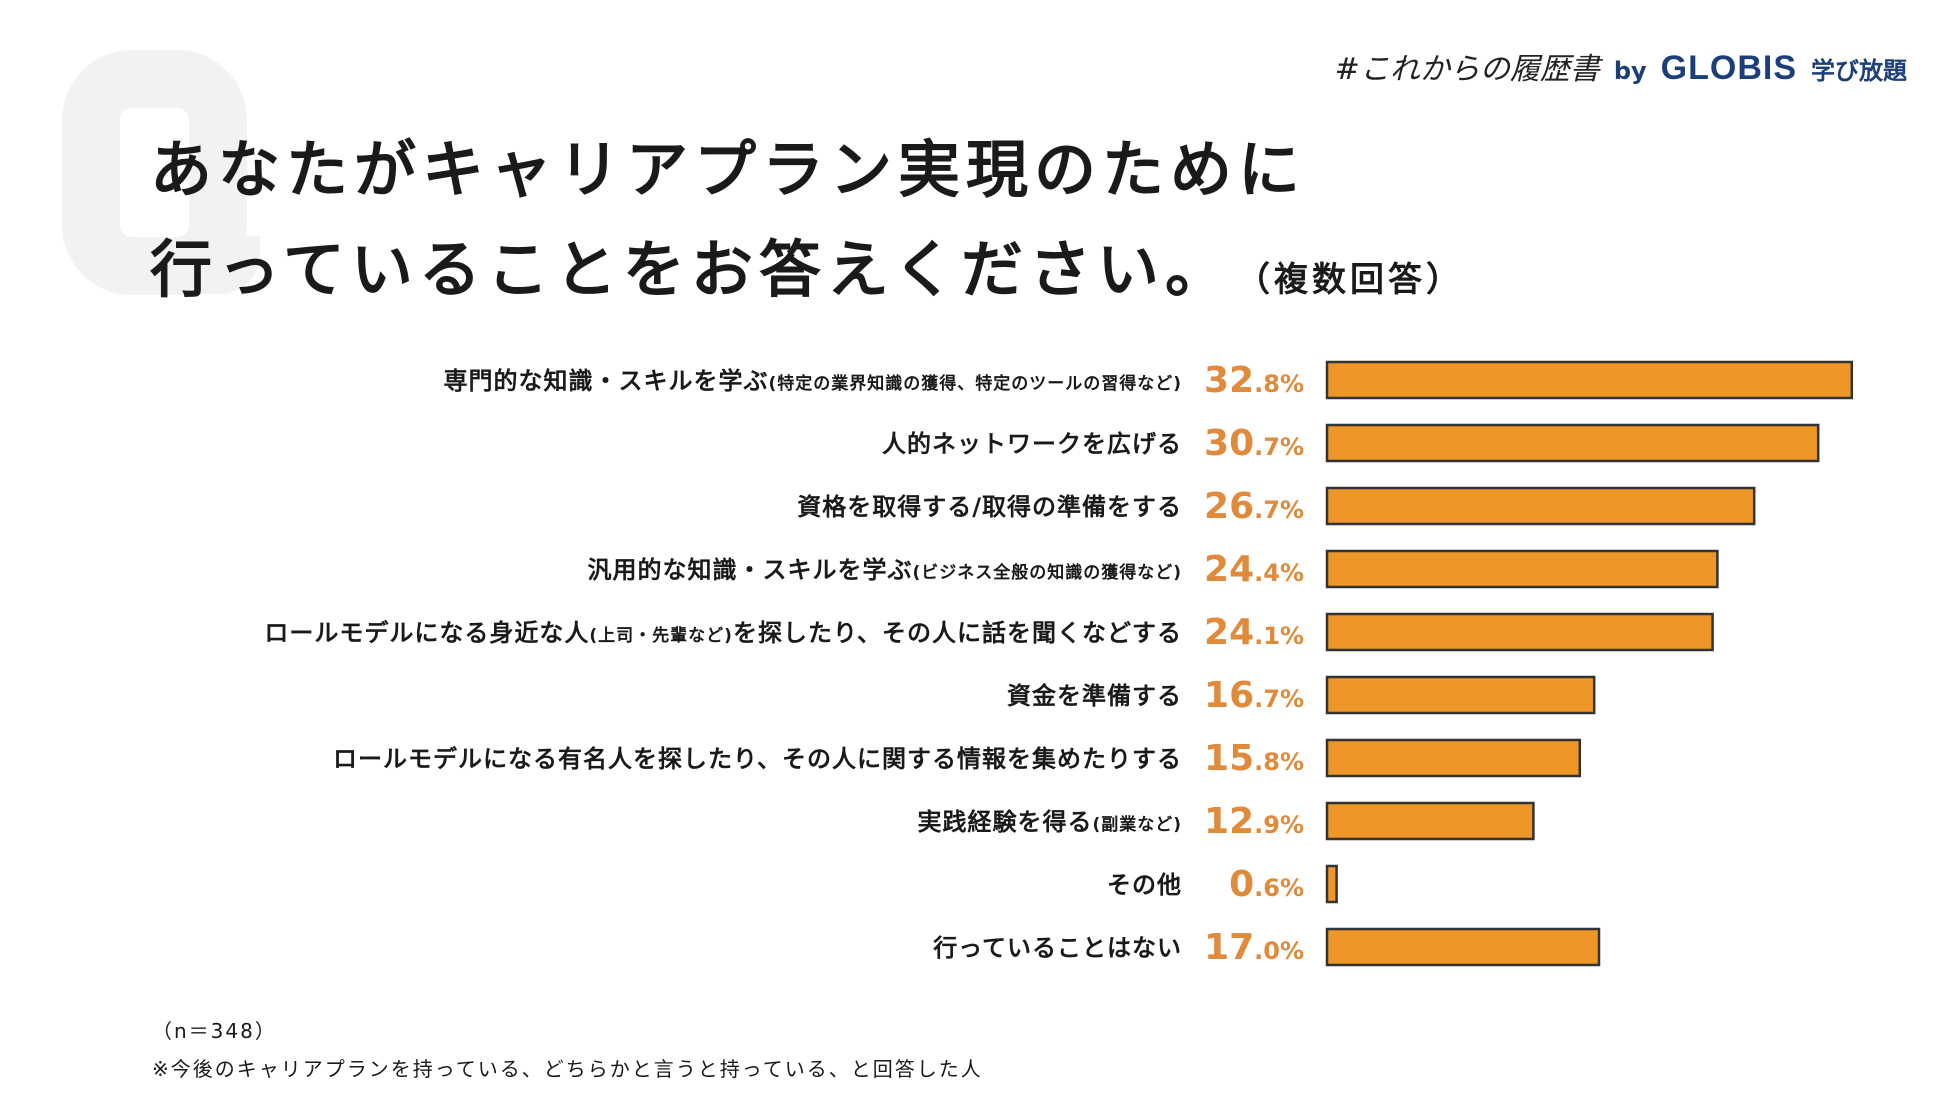 The height and width of the screenshot is (1097, 1950). What do you see at coordinates (1279, 573) in the screenshot?
I see `value-decimal: .4%` at bounding box center [1279, 573].